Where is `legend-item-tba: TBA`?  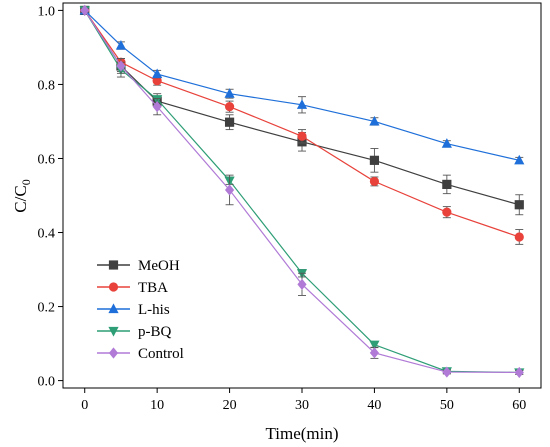 legend-item-tba: TBA is located at coordinates (132, 288).